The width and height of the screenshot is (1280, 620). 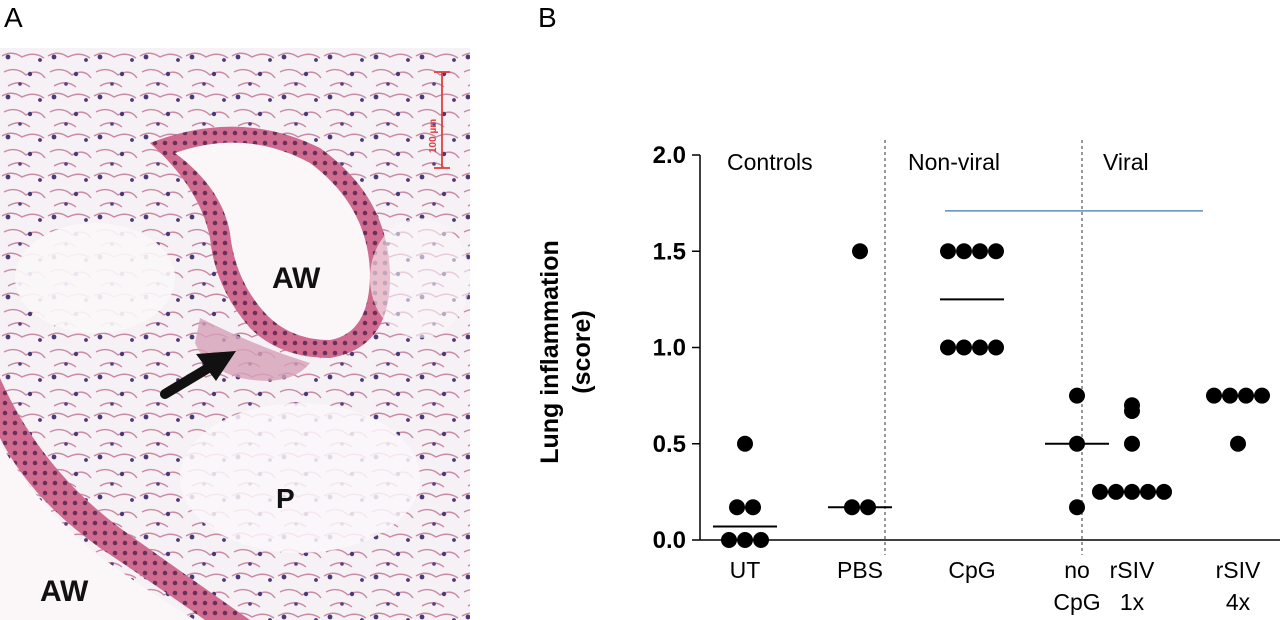 I want to click on group-label: Non-viral, so click(x=954, y=162).